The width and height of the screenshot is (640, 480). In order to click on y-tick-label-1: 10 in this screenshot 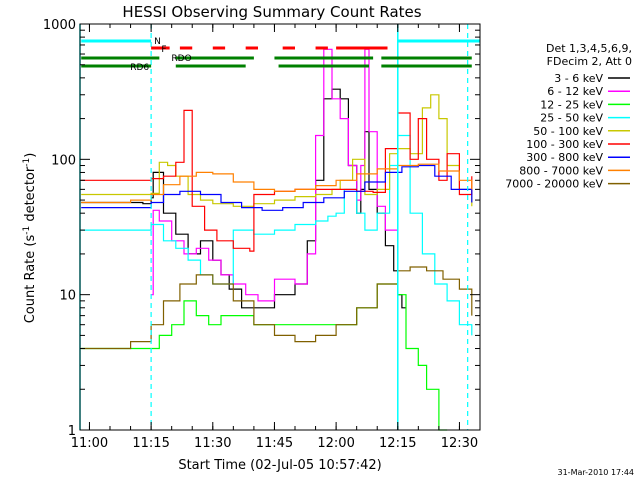, I will do `click(67, 296)`.